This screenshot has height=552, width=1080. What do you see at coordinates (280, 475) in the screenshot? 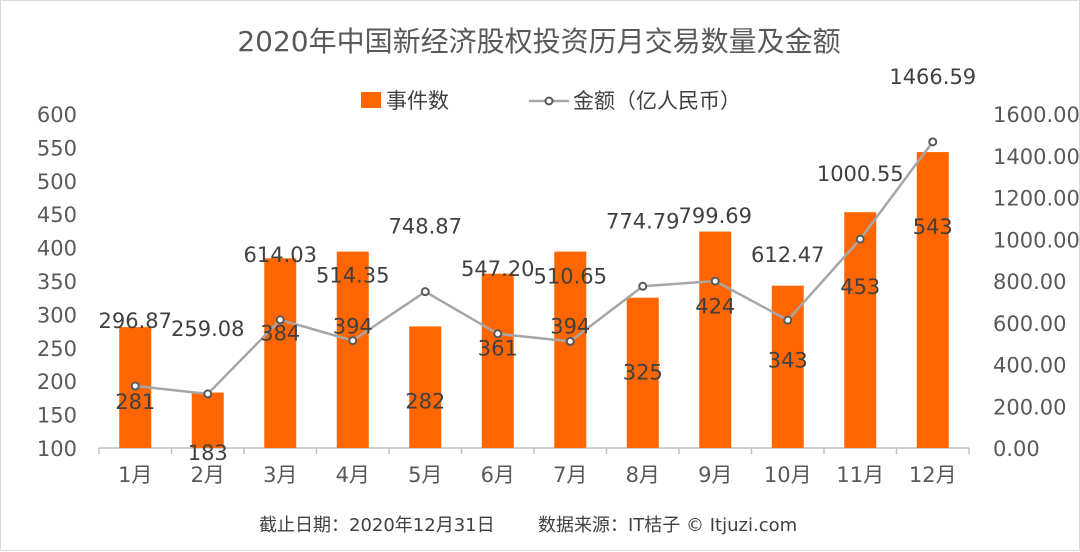
I see `x-tick-label: 3月` at bounding box center [280, 475].